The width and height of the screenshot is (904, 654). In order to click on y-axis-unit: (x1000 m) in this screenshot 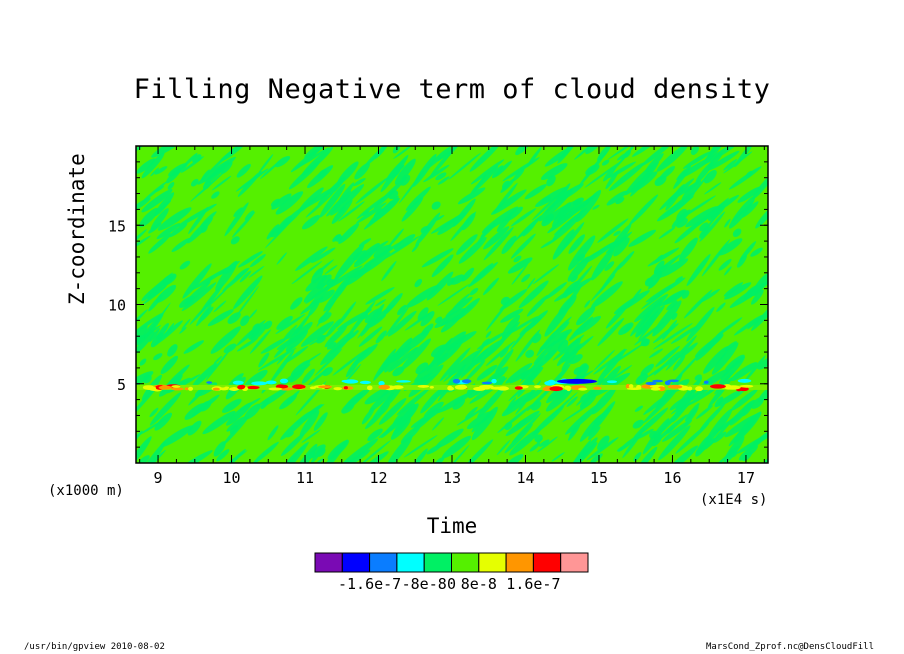, I will do `click(86, 491)`.